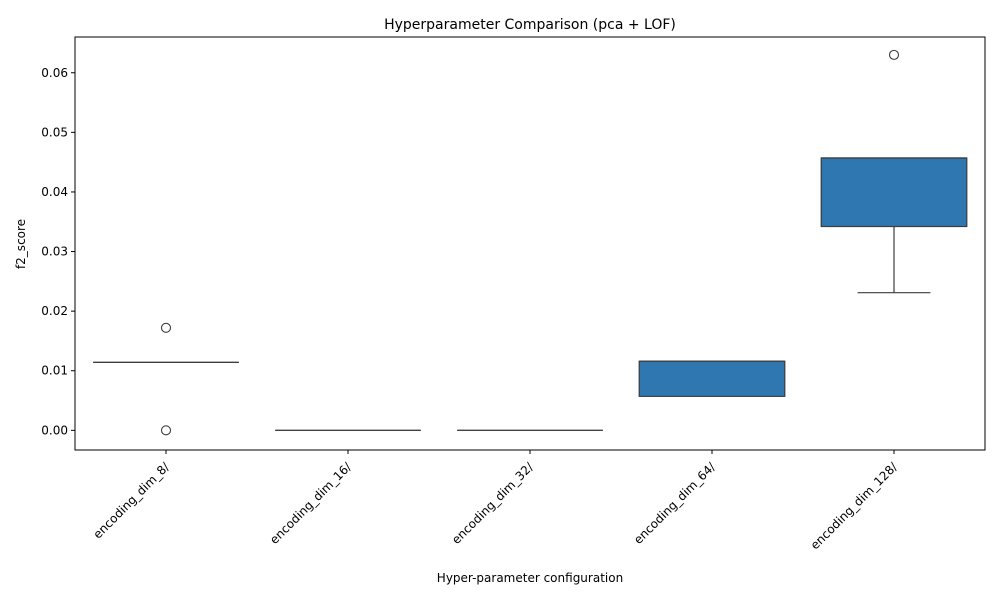  What do you see at coordinates (675, 503) in the screenshot?
I see `x-tick-label: encoding_dim_64/` at bounding box center [675, 503].